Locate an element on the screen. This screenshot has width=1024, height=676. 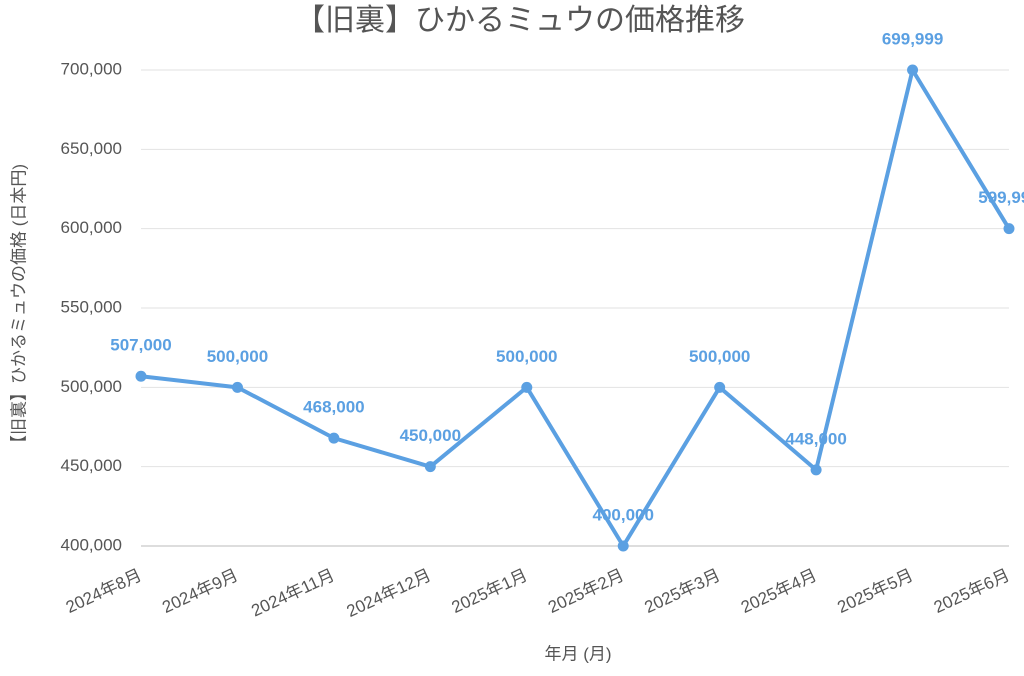
y-axis-label: 【旧裏】ひかるミュウの価格 (日本円) is located at coordinates (18, 308).